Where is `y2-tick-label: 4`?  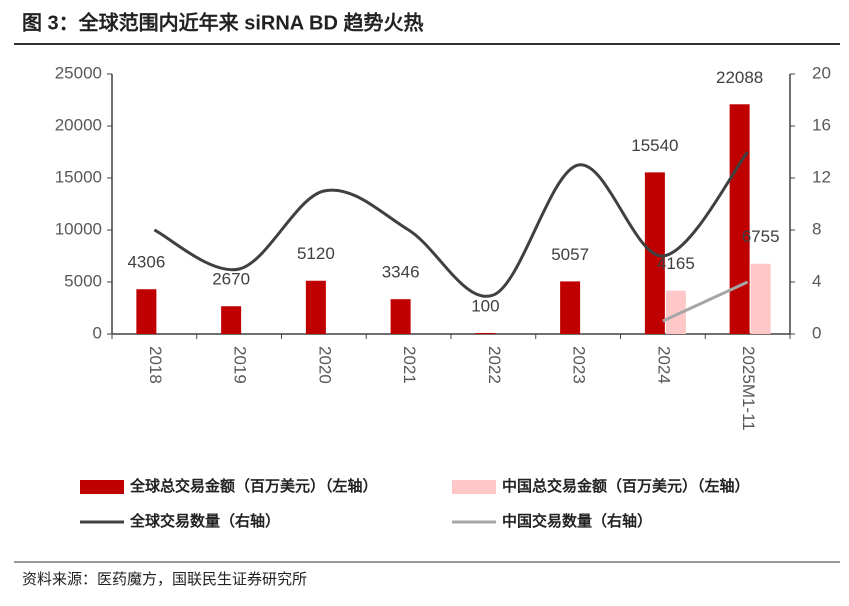
y2-tick-label: 4 is located at coordinates (816, 280).